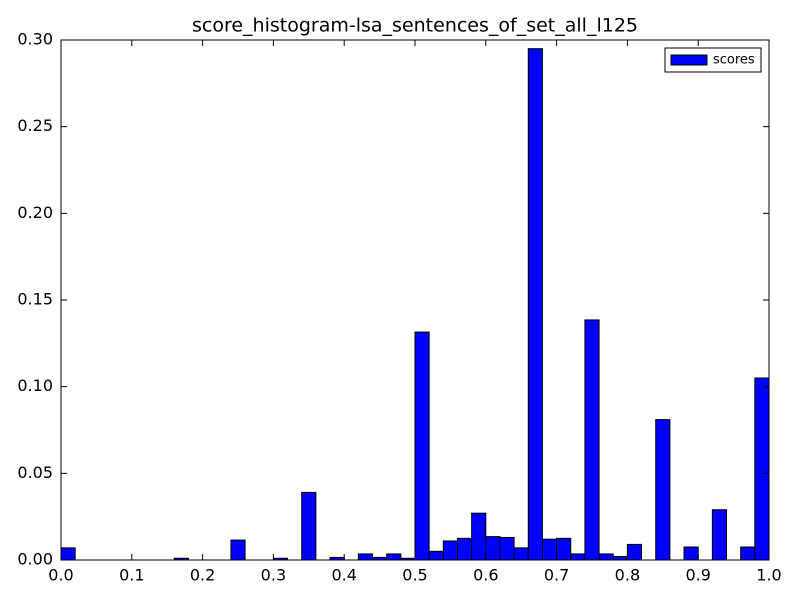 The height and width of the screenshot is (600, 800). Describe the element at coordinates (35, 299) in the screenshot. I see `y-tick-label: 0.15` at that location.